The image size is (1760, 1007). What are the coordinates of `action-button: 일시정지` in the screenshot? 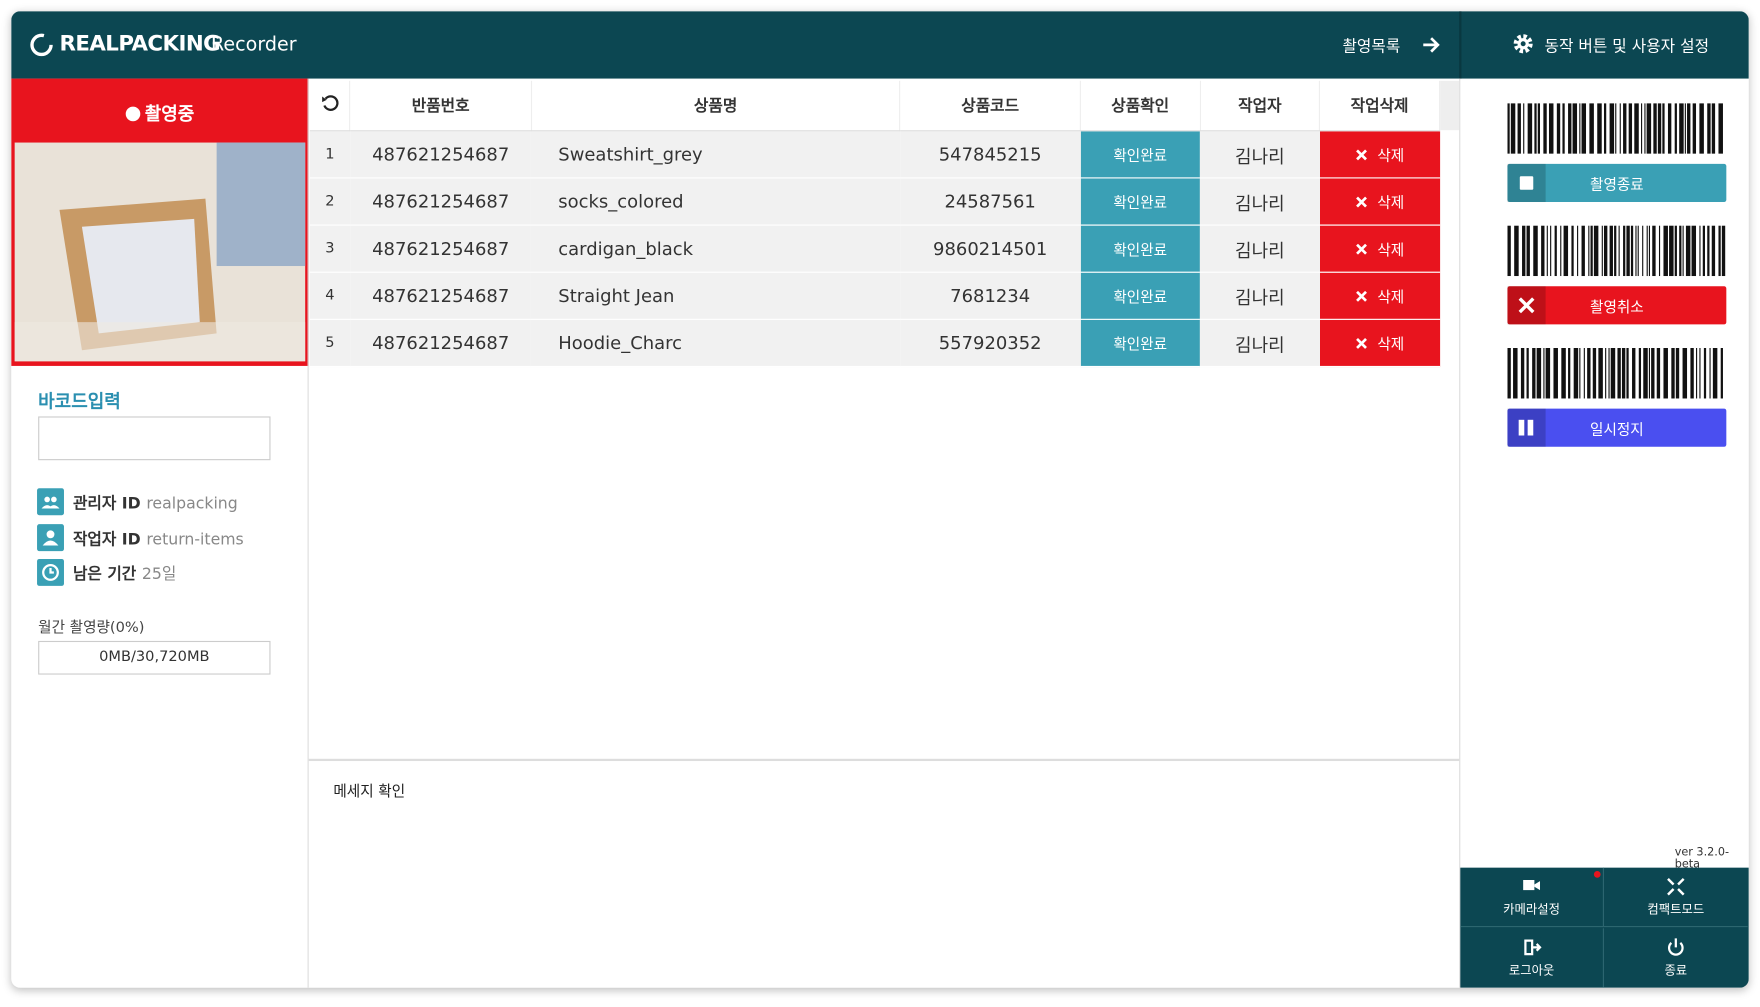 It's located at (1617, 427).